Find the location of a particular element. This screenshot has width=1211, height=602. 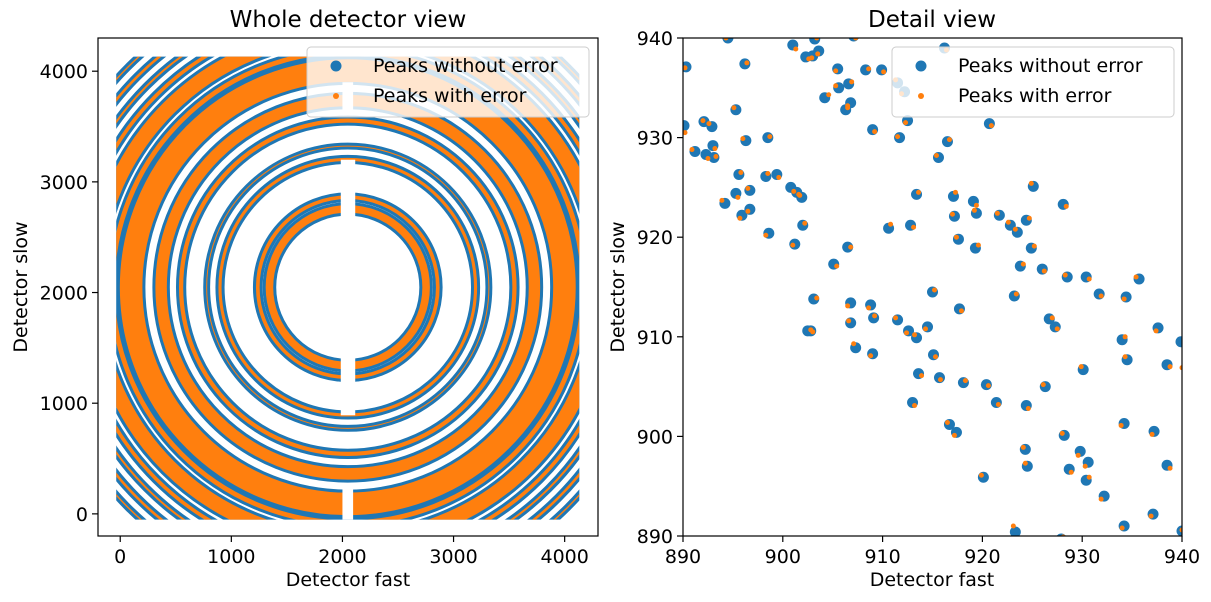

x-tick-label: 2000 is located at coordinates (342, 557).